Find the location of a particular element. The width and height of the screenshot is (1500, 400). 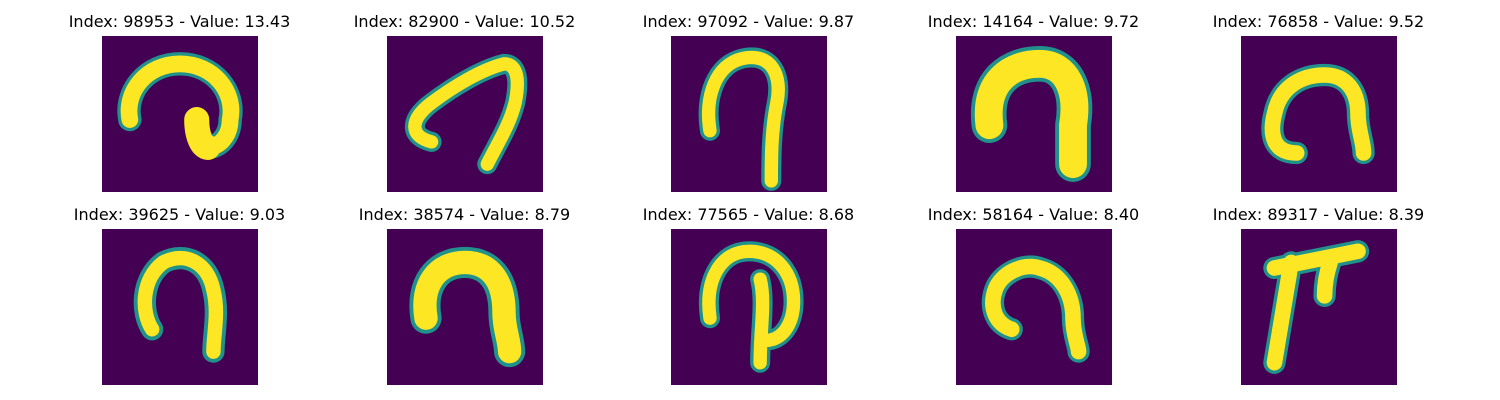

panel-5: Index: 76858 - Value: 9.52 is located at coordinates (1318, 96).